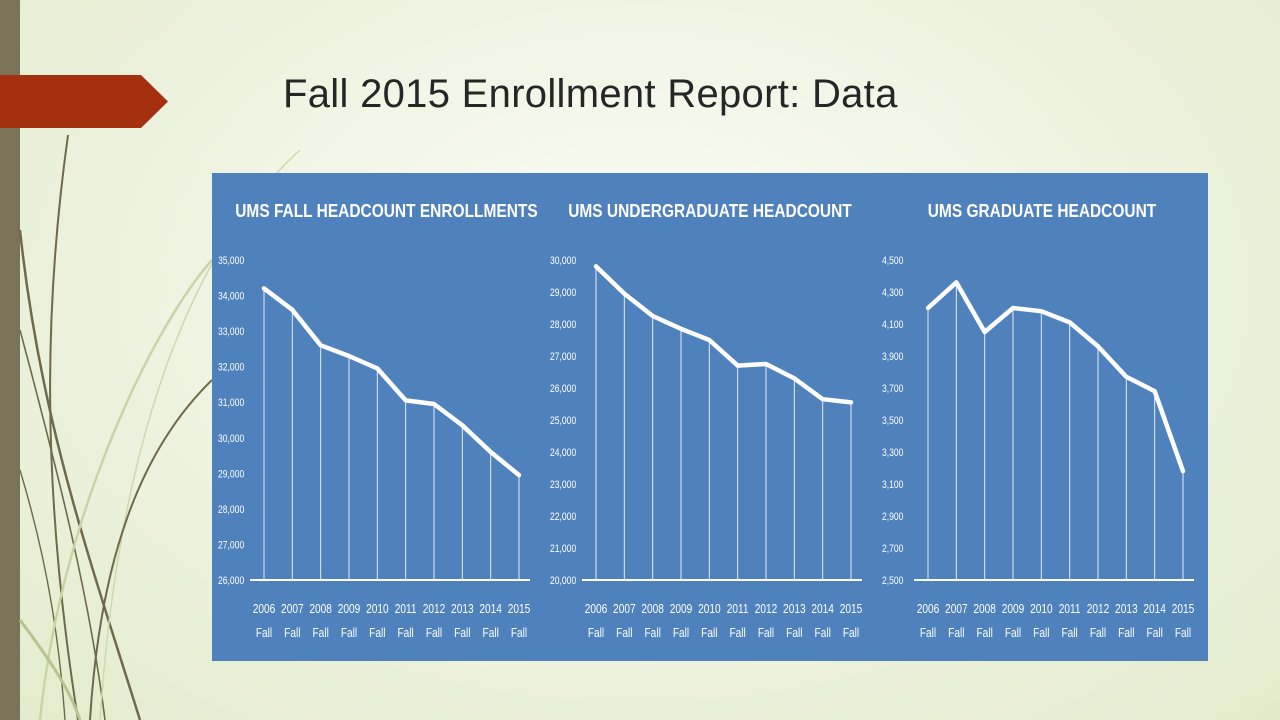 The width and height of the screenshot is (1280, 720). Describe the element at coordinates (893, 517) in the screenshot. I see `y-tick-label: 2,900` at that location.